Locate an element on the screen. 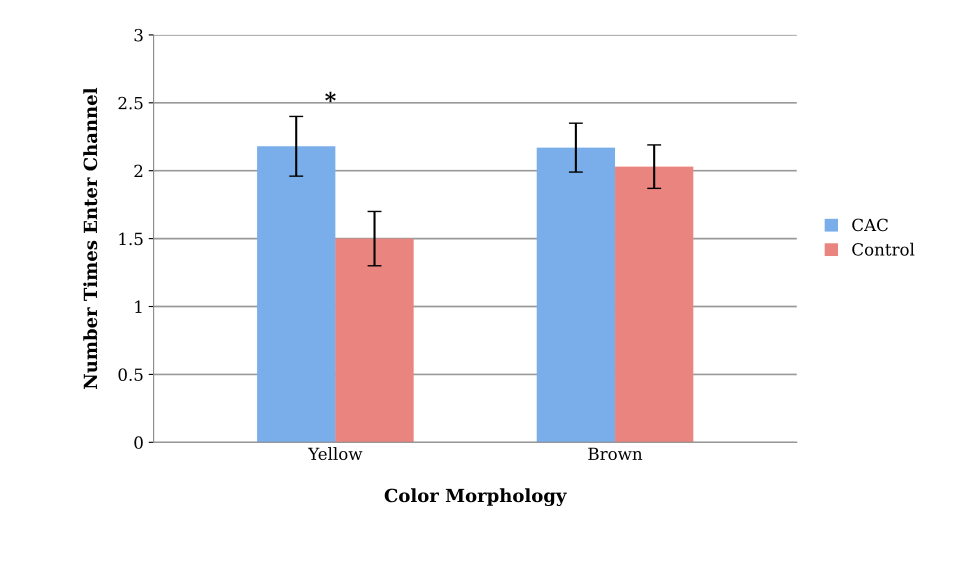 Image resolution: width=960 pixels, height=582 pixels. y-tick-label: 1.5 is located at coordinates (131, 239).